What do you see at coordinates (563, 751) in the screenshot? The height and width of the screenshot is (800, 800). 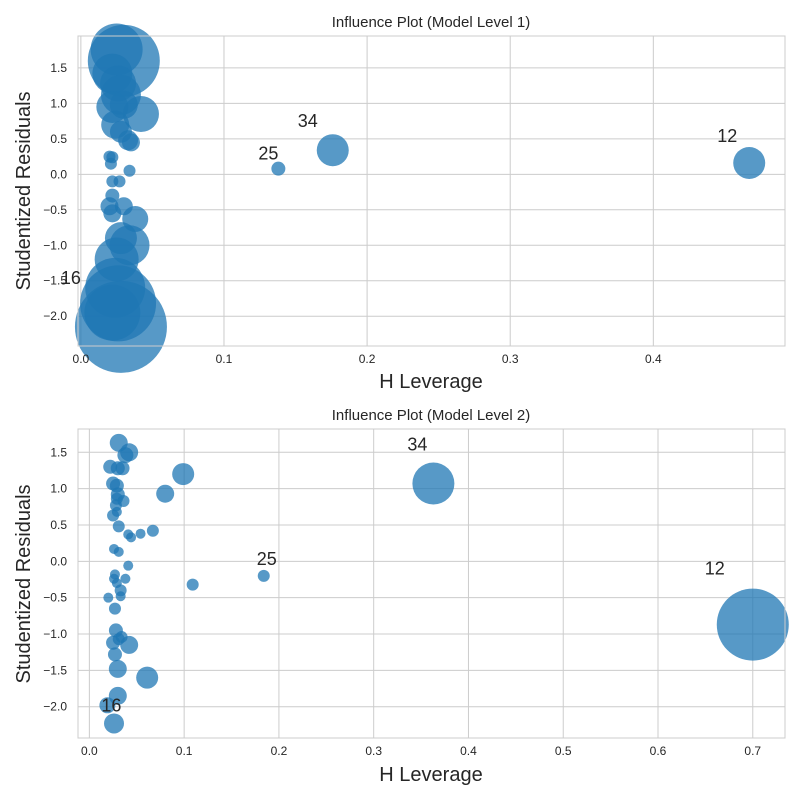 I see `x-tick-label: 0.5` at bounding box center [563, 751].